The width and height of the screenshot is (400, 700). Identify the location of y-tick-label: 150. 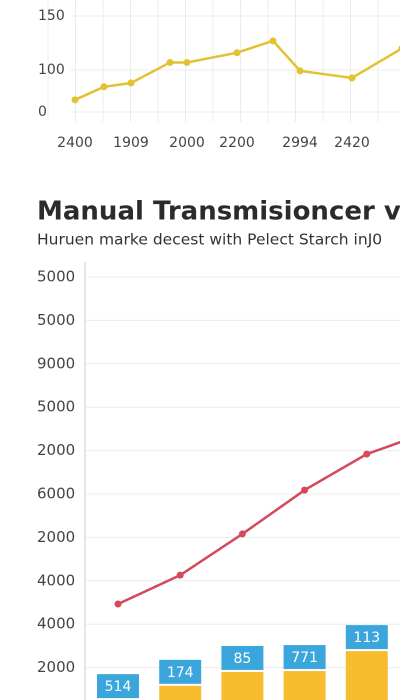
(51, 16).